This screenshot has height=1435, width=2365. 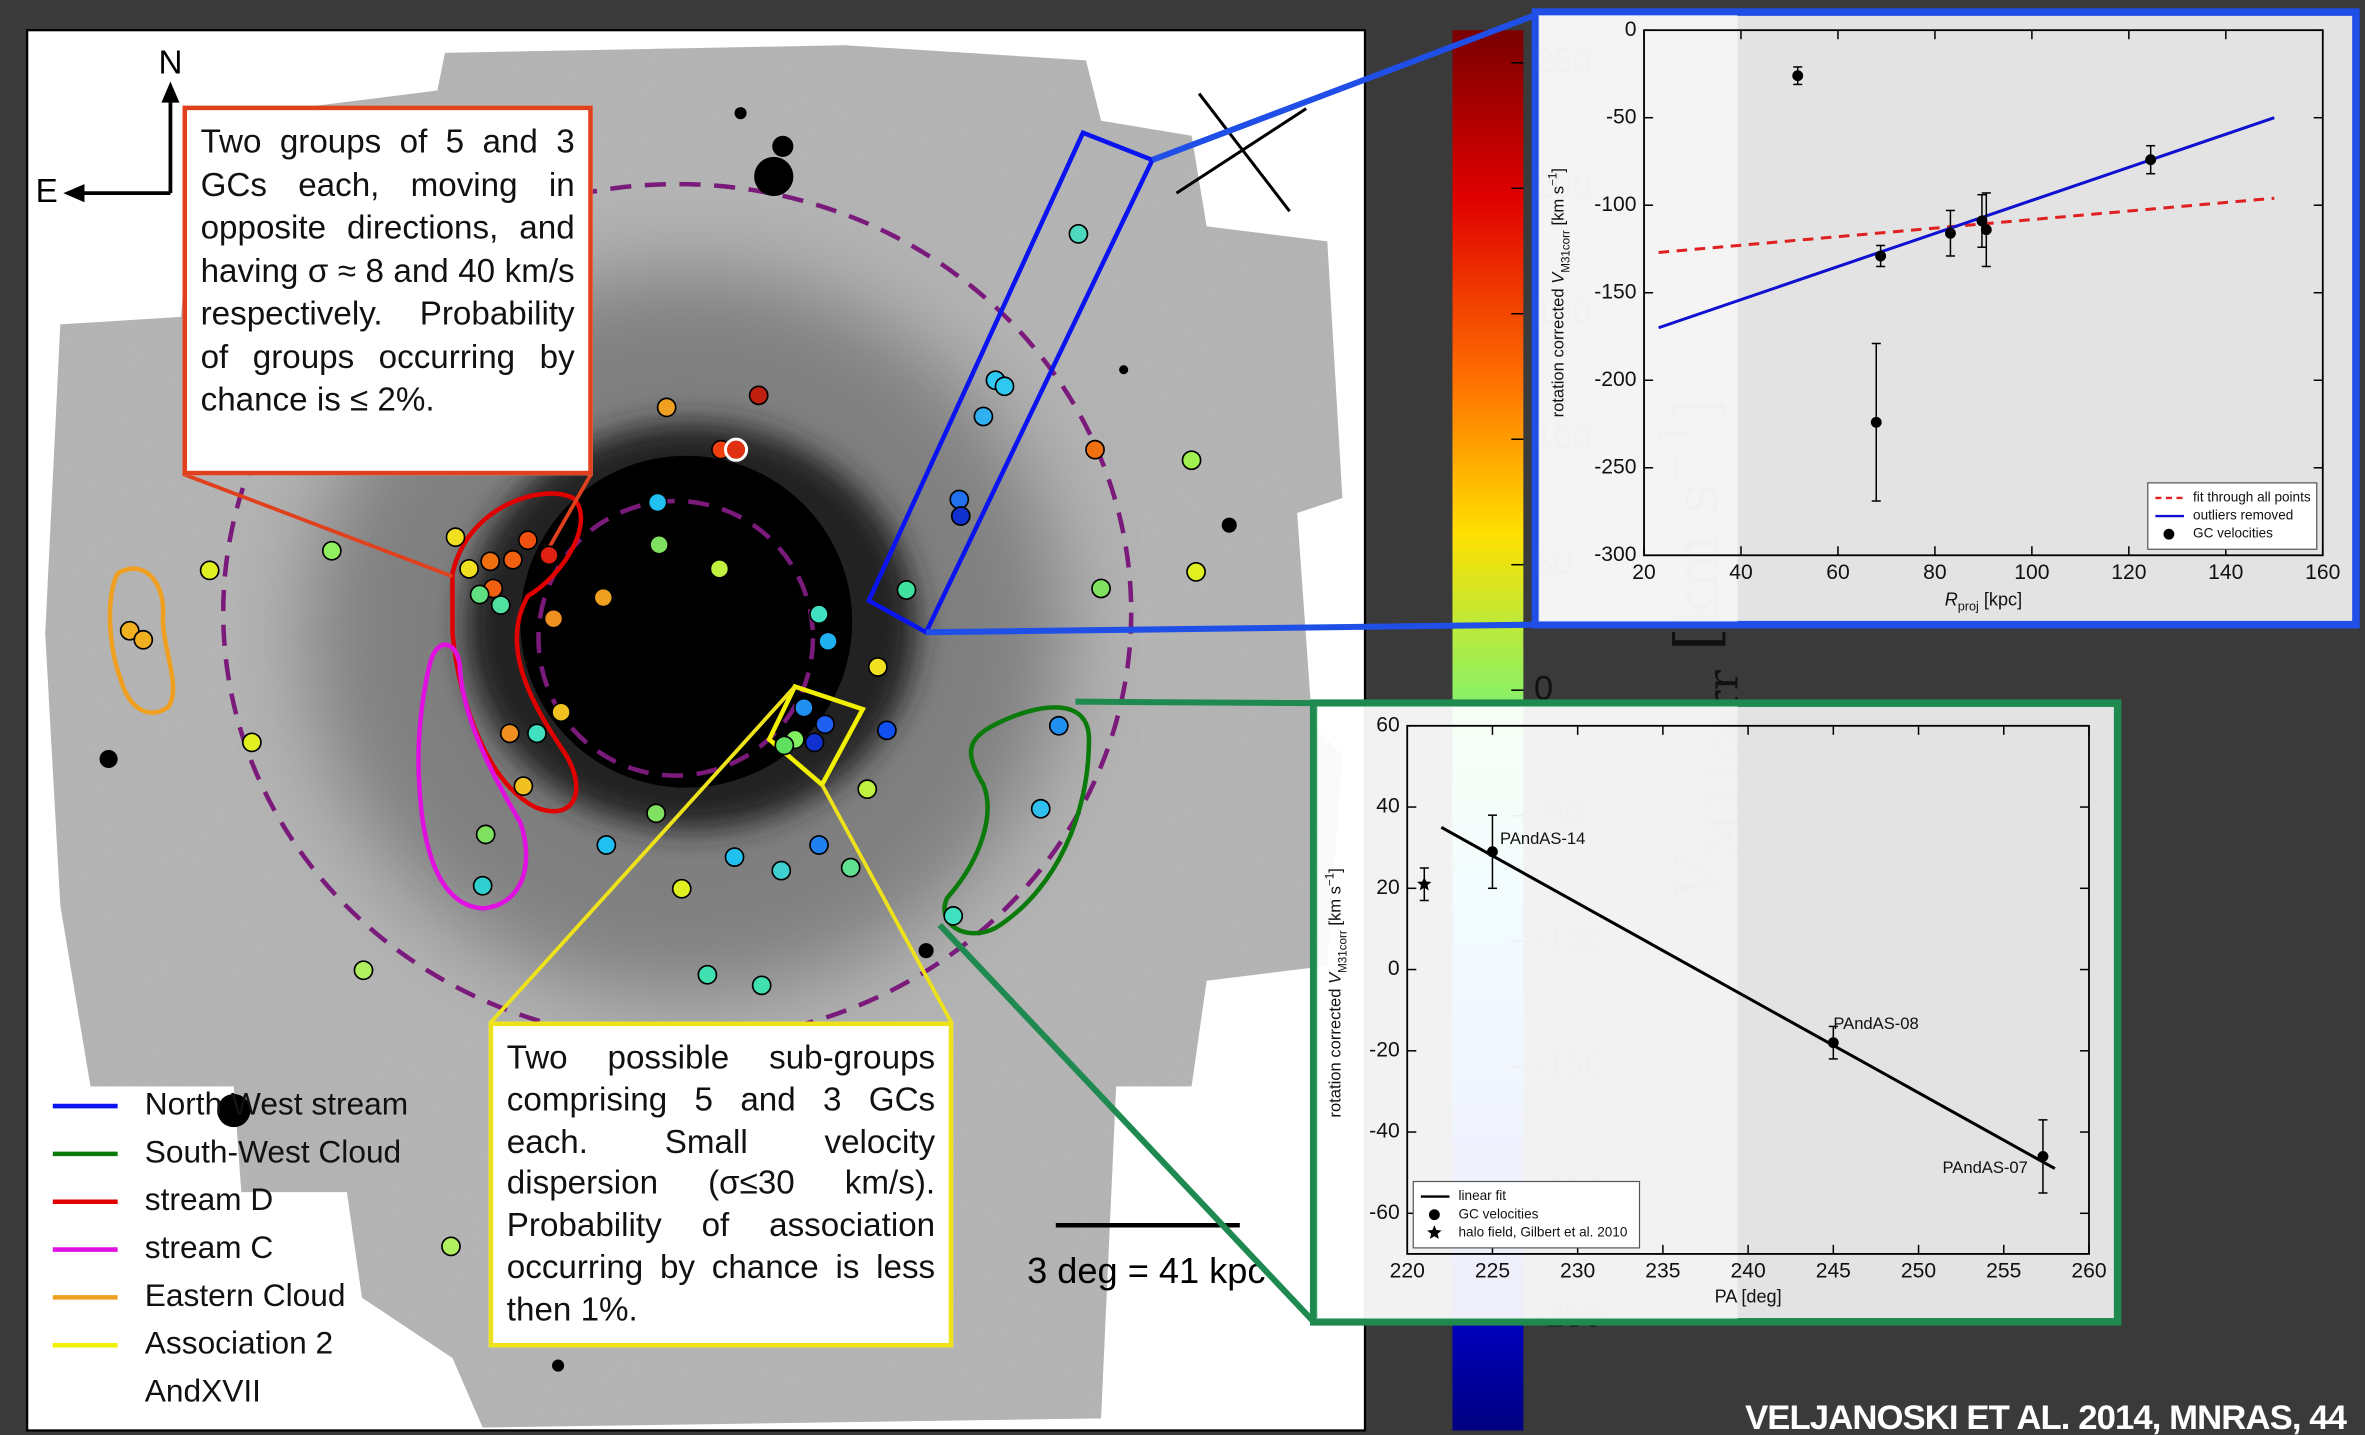 What do you see at coordinates (1543, 1231) in the screenshot?
I see `legend-label: halo field, Gilbert et al. 2010` at bounding box center [1543, 1231].